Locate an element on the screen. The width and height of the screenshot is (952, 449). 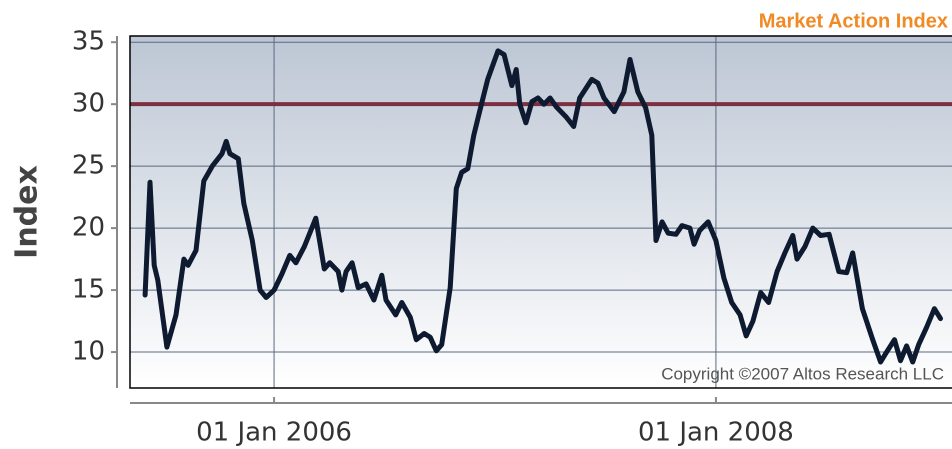
x-tick-label: 01 Jan 2008 is located at coordinates (716, 433).